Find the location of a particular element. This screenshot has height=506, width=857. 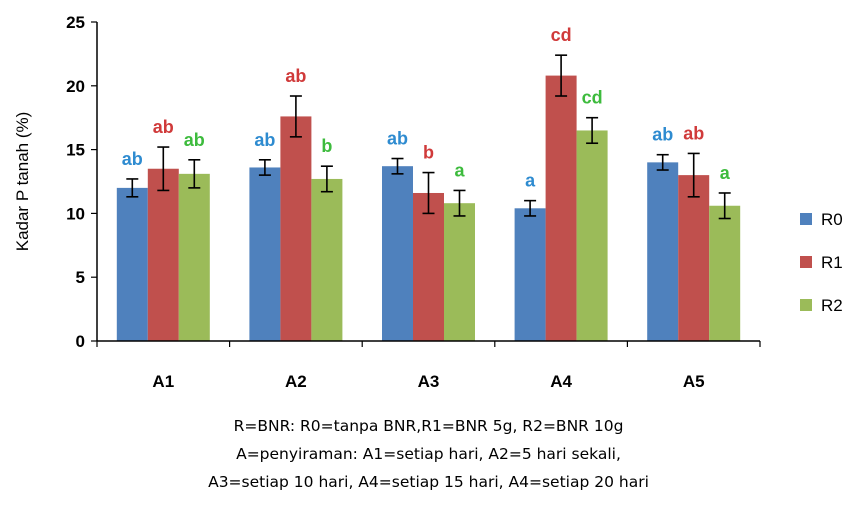

x-tick-label: A2 is located at coordinates (296, 381).